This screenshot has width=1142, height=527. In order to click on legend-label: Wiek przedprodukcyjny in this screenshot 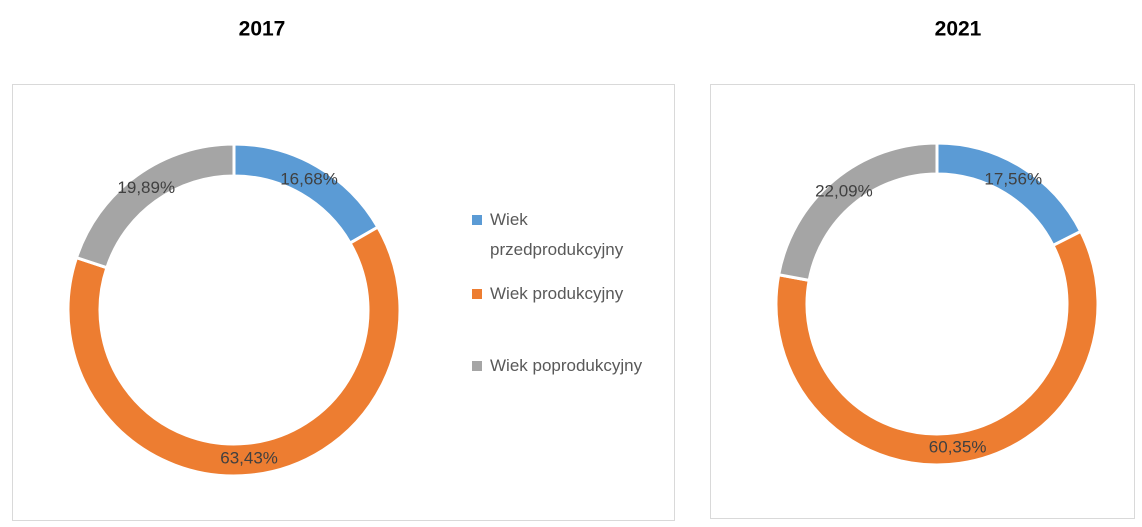, I will do `click(557, 234)`.